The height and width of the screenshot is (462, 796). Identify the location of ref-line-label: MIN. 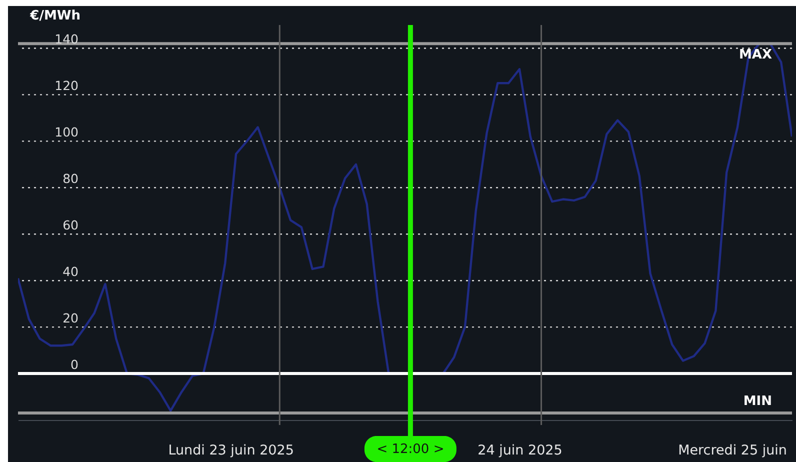
(757, 402).